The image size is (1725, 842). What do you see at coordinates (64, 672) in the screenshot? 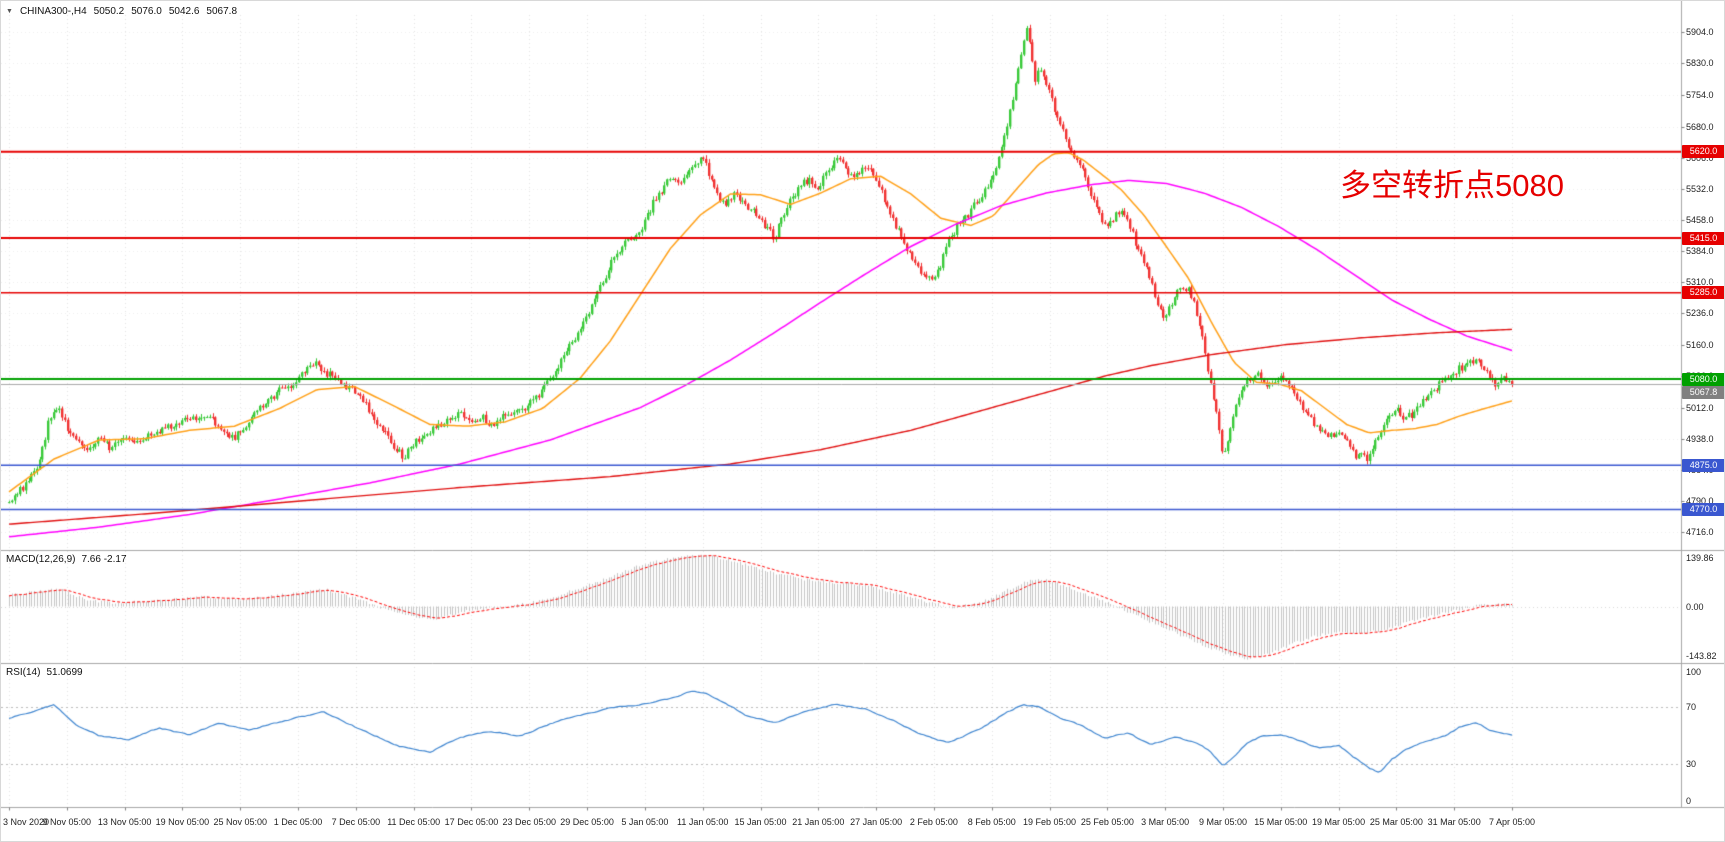
I see `rsi-value: 51.0699` at bounding box center [64, 672].